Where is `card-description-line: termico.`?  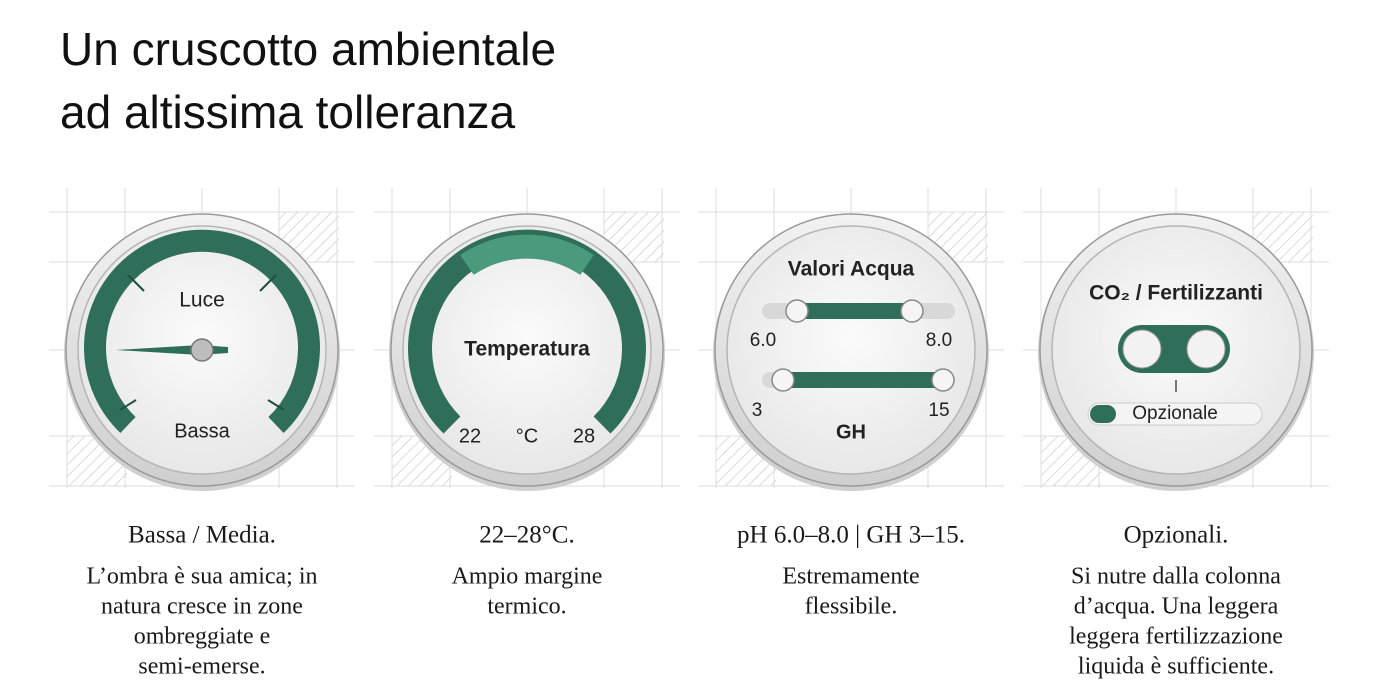
card-description-line: termico. is located at coordinates (526, 607).